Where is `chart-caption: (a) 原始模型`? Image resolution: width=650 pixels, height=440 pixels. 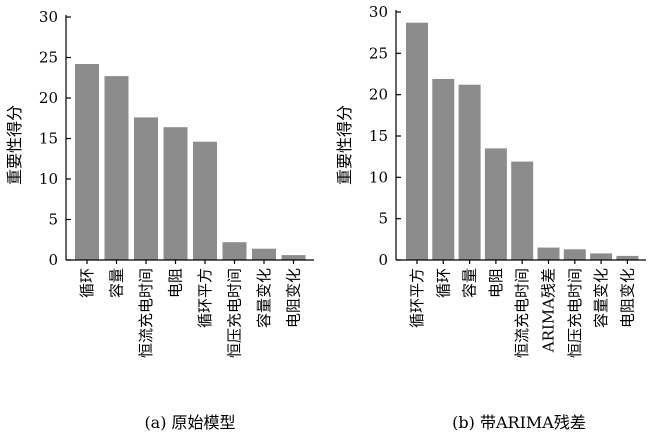 chart-caption: (a) 原始模型 is located at coordinates (189, 422).